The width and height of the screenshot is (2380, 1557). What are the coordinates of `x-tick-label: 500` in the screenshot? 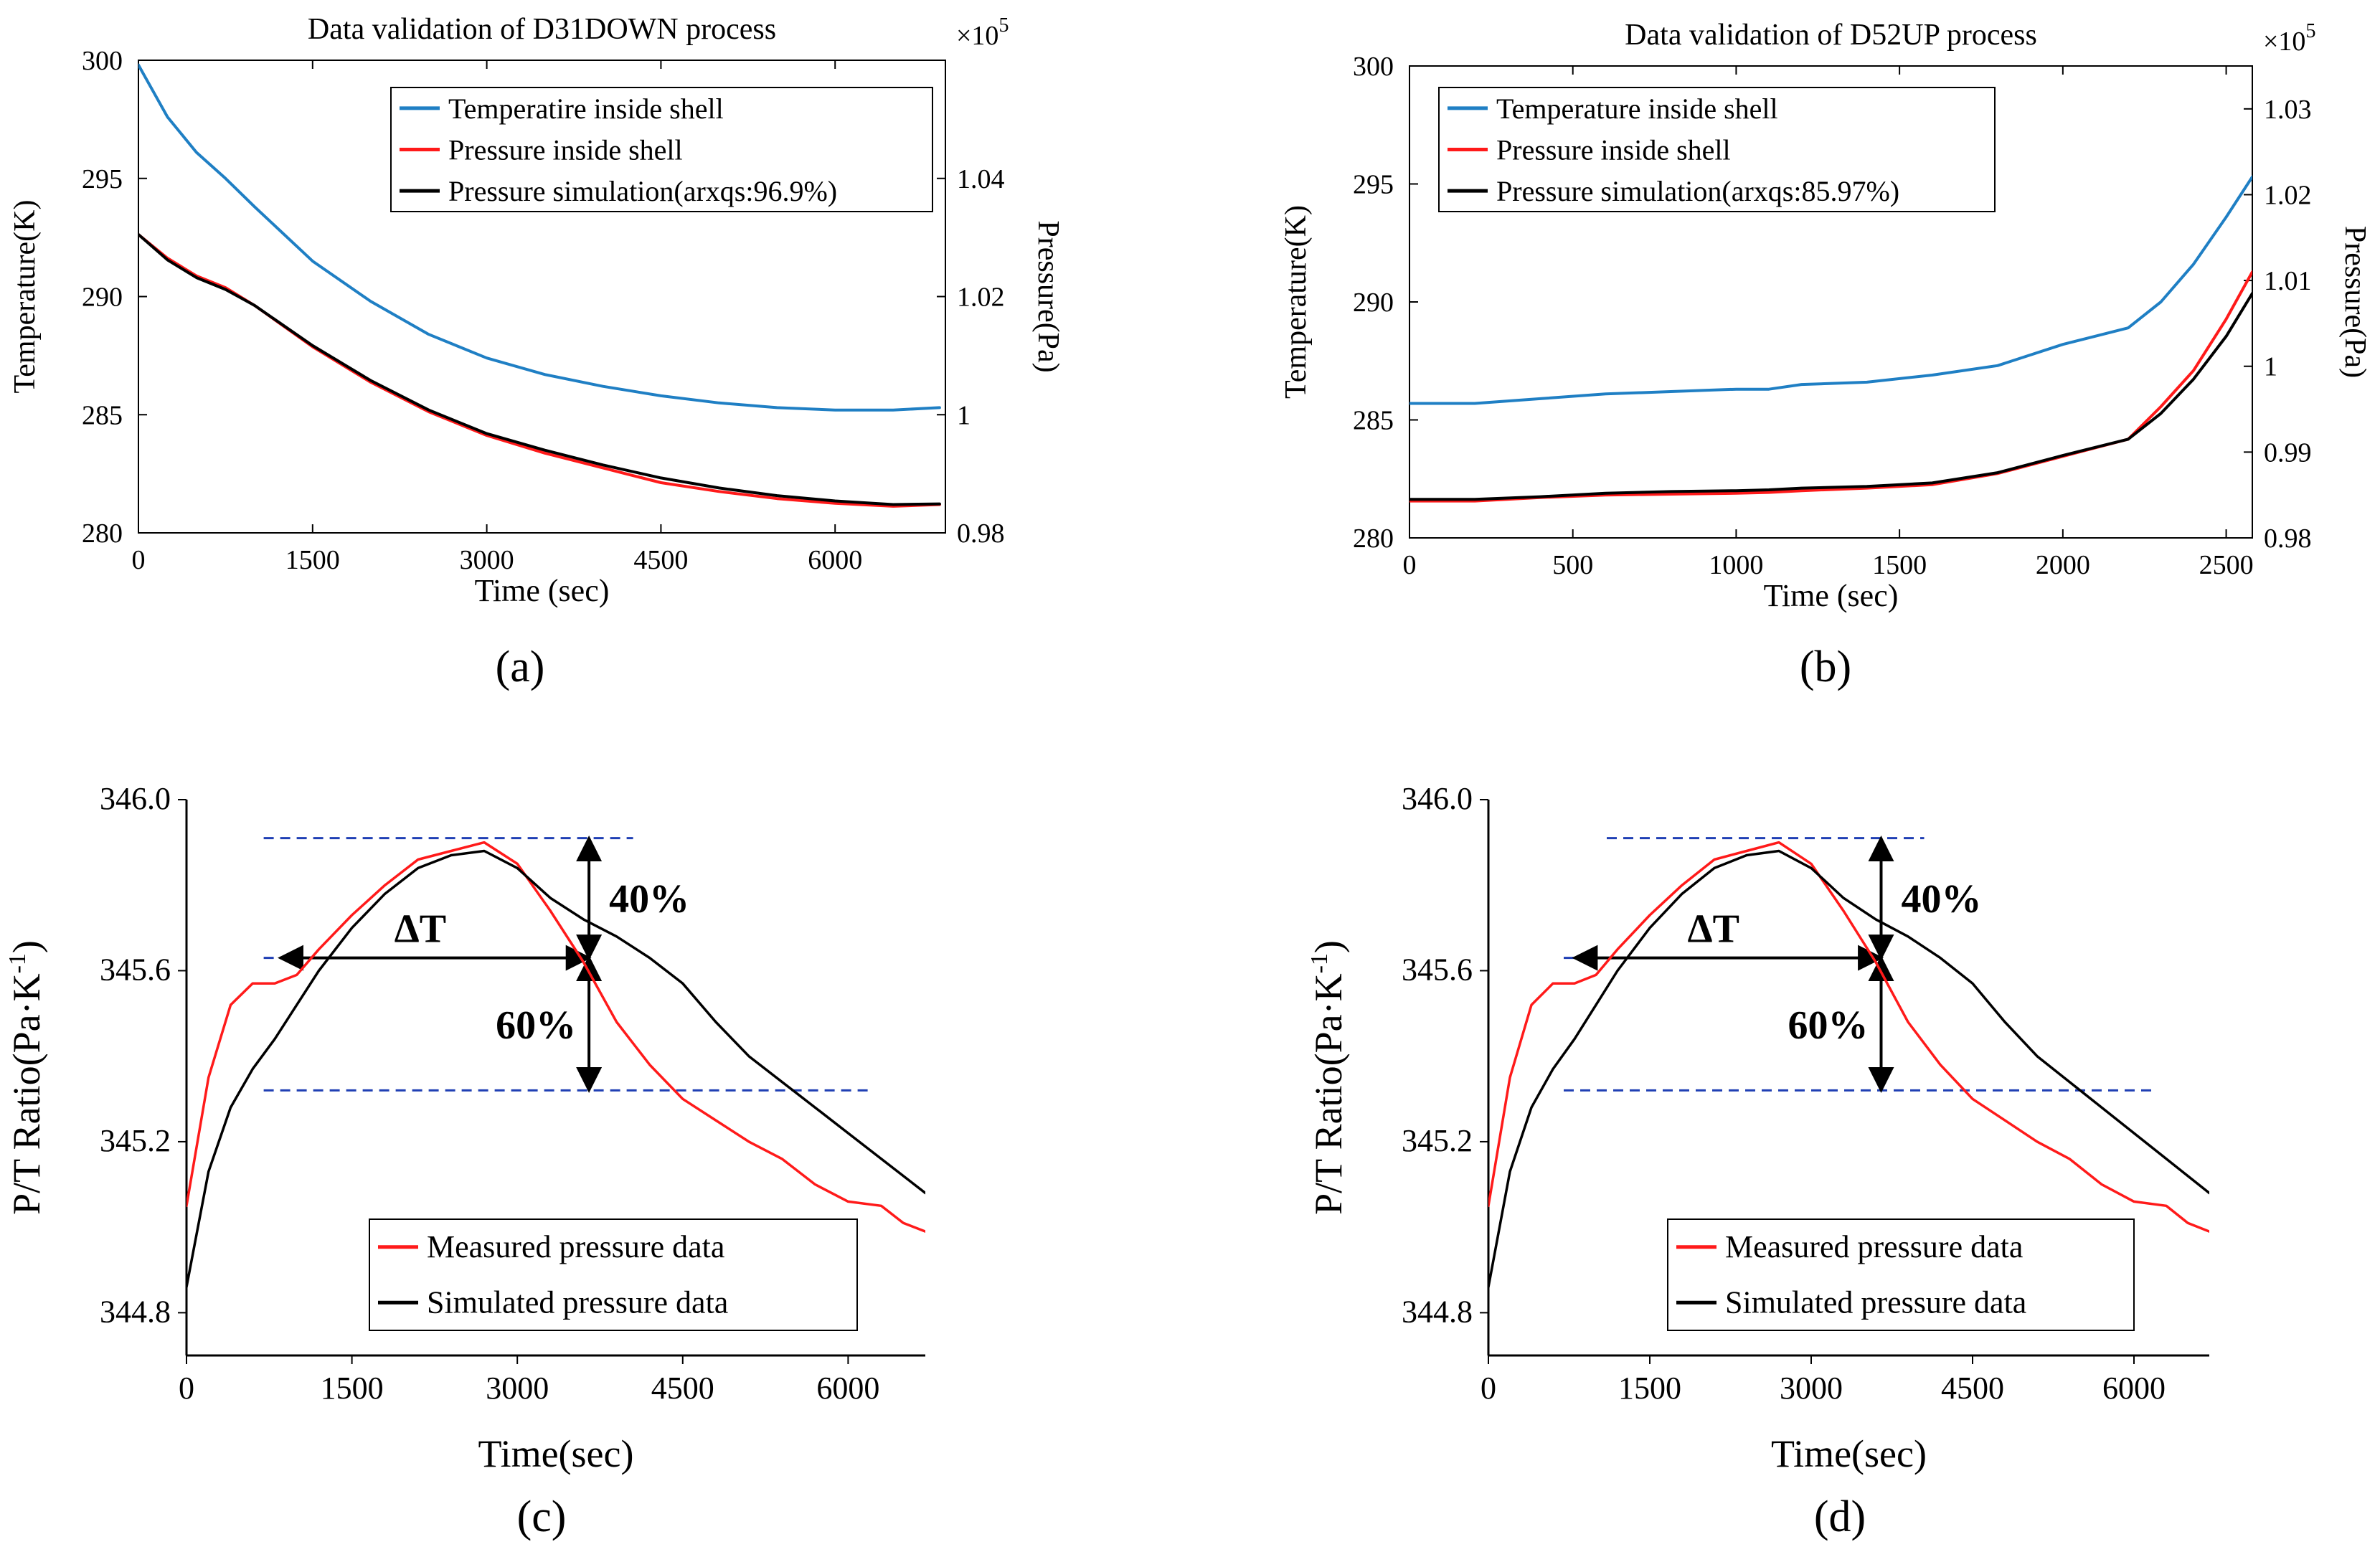 It's located at (1572, 565).